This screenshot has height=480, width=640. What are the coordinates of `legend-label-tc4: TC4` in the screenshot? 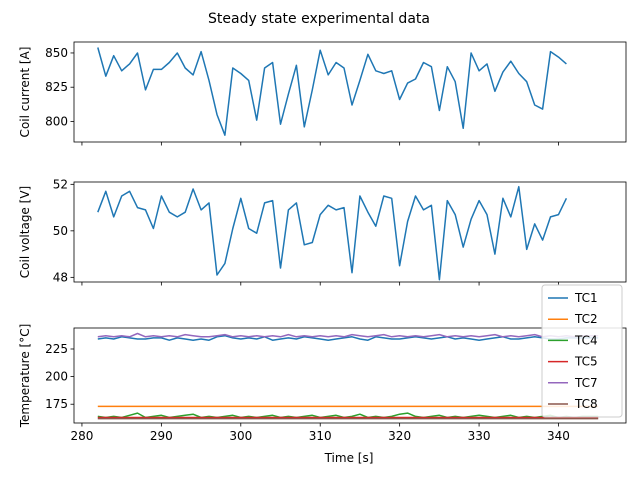 It's located at (586, 340).